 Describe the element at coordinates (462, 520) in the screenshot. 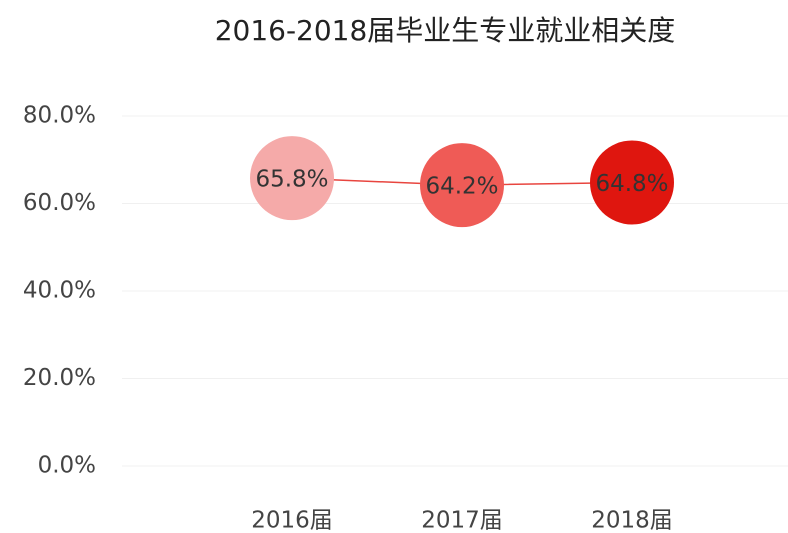

I see `x-tick-label: 2017届` at that location.